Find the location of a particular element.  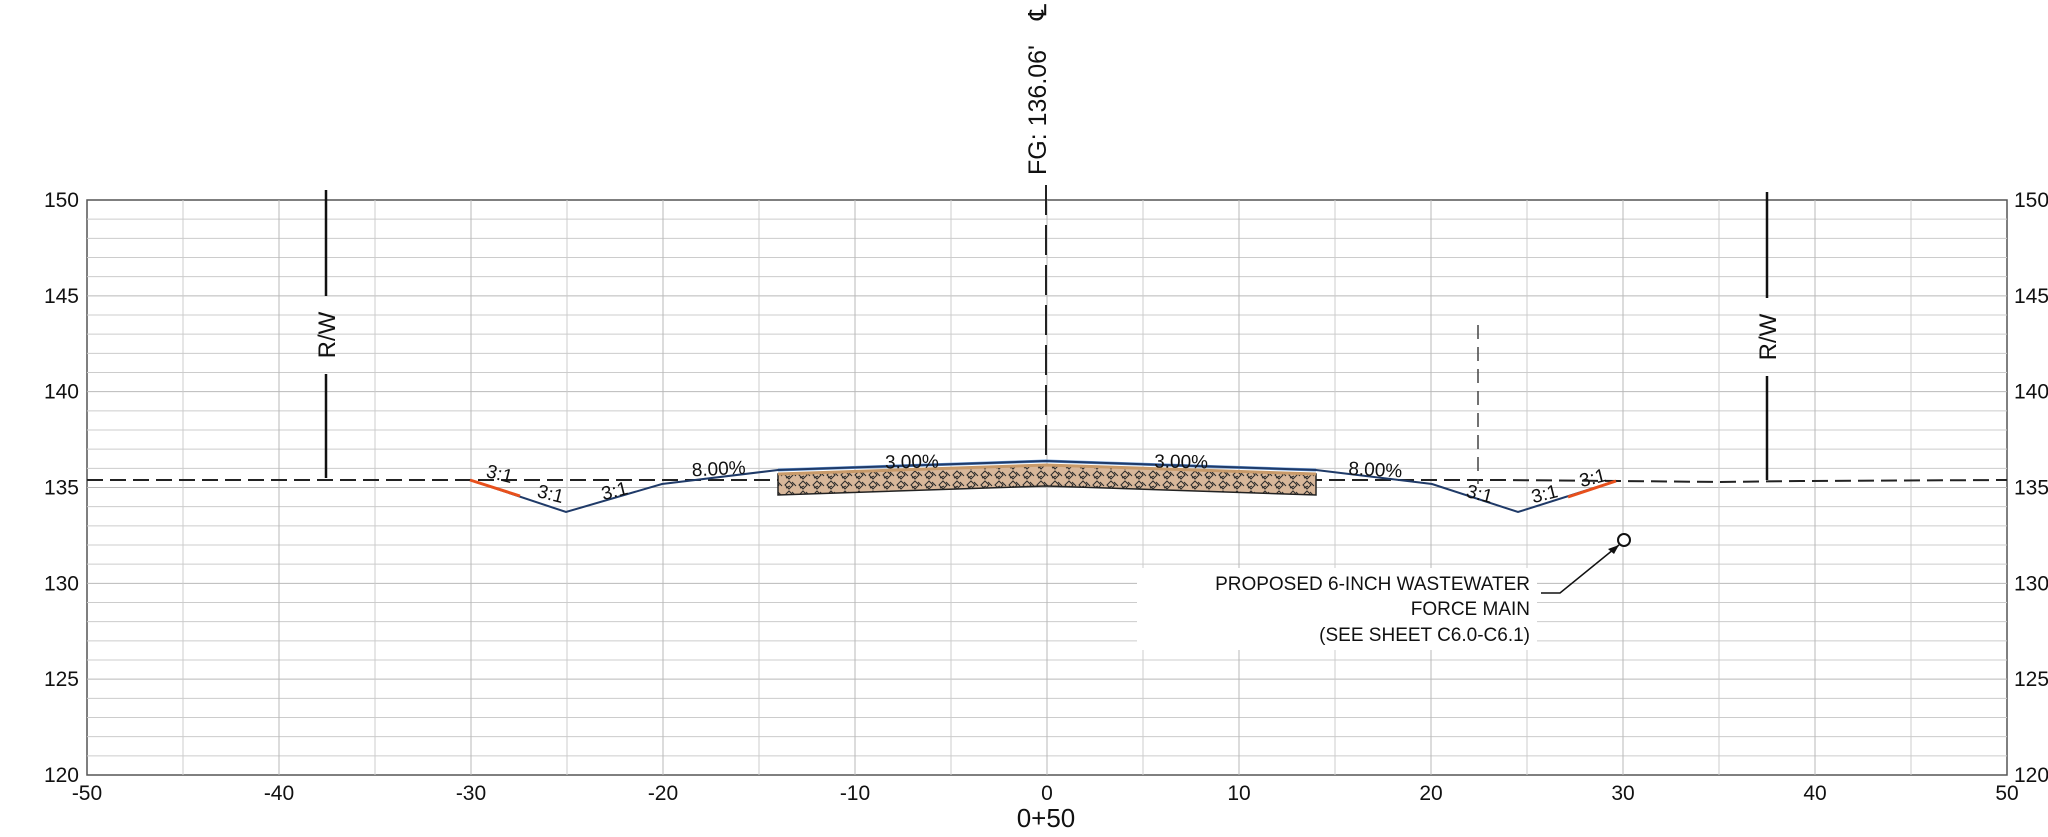

callout-line-1: PROPOSED 6-INCH WASTEWATER is located at coordinates (1372, 584).